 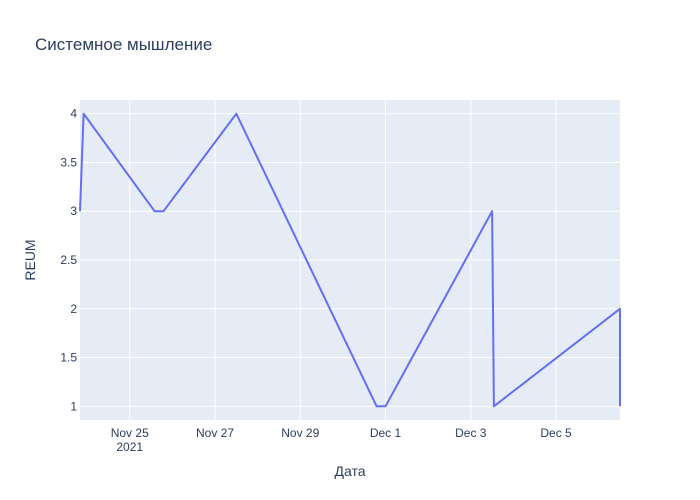 What do you see at coordinates (123, 44) in the screenshot?
I see `chart-title: Системное мышление` at bounding box center [123, 44].